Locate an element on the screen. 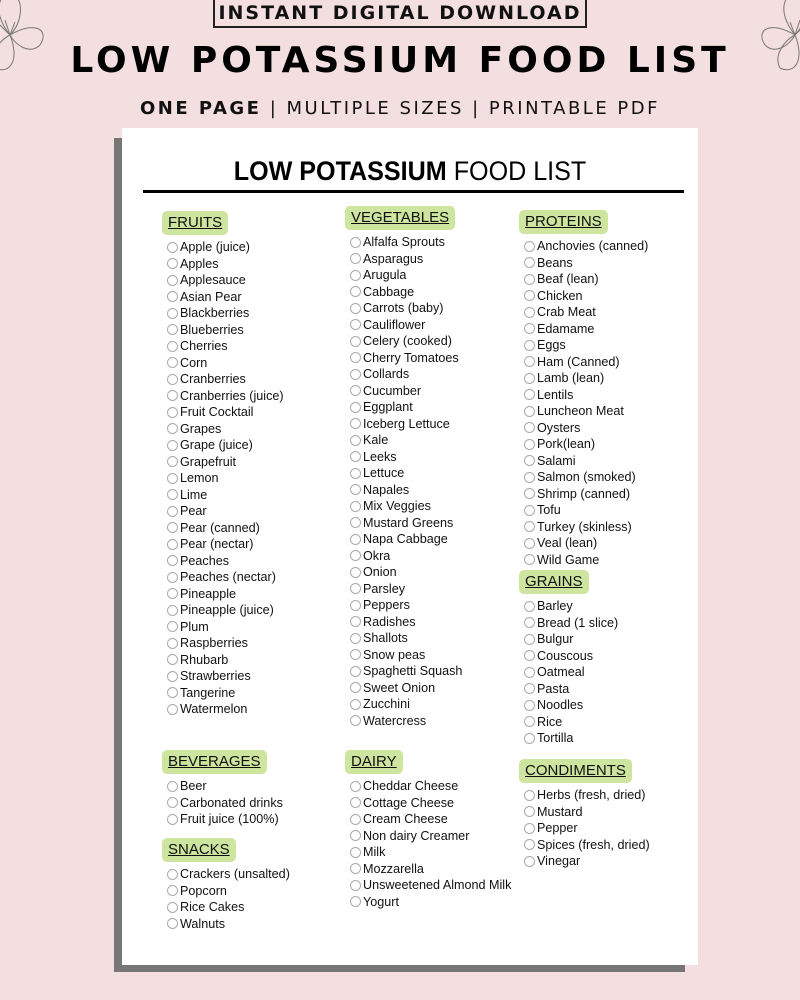  list-item: Snow peas is located at coordinates (406, 655).